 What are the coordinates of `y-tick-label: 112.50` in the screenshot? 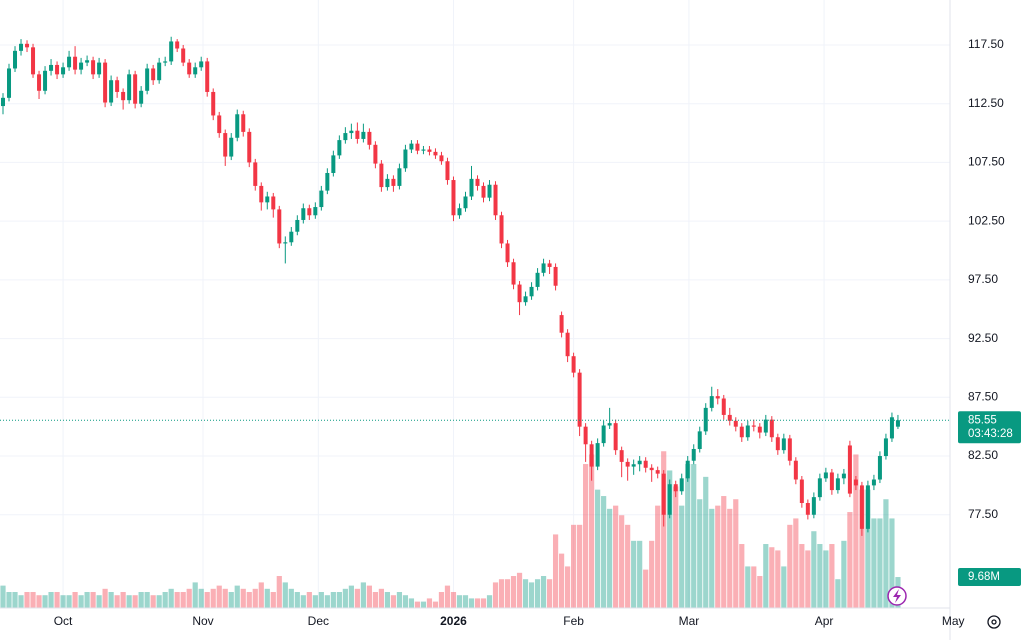 It's located at (986, 103).